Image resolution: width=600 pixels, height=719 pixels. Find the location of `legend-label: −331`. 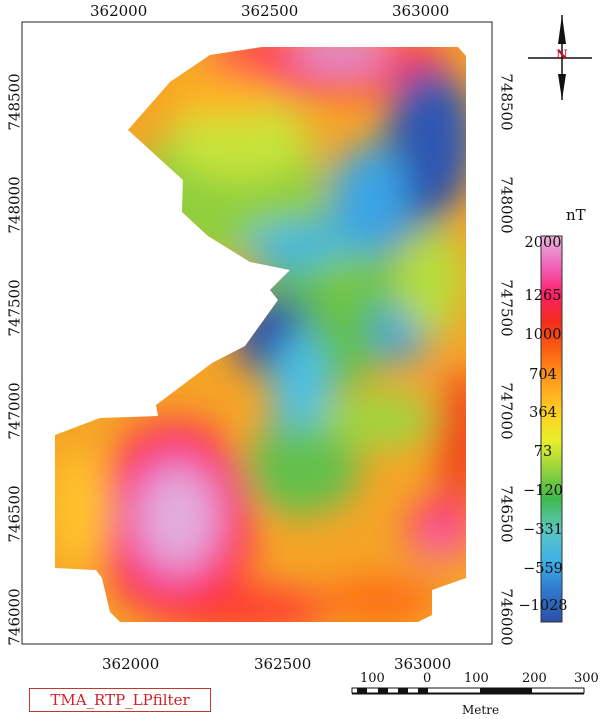

legend-label: −331 is located at coordinates (543, 530).